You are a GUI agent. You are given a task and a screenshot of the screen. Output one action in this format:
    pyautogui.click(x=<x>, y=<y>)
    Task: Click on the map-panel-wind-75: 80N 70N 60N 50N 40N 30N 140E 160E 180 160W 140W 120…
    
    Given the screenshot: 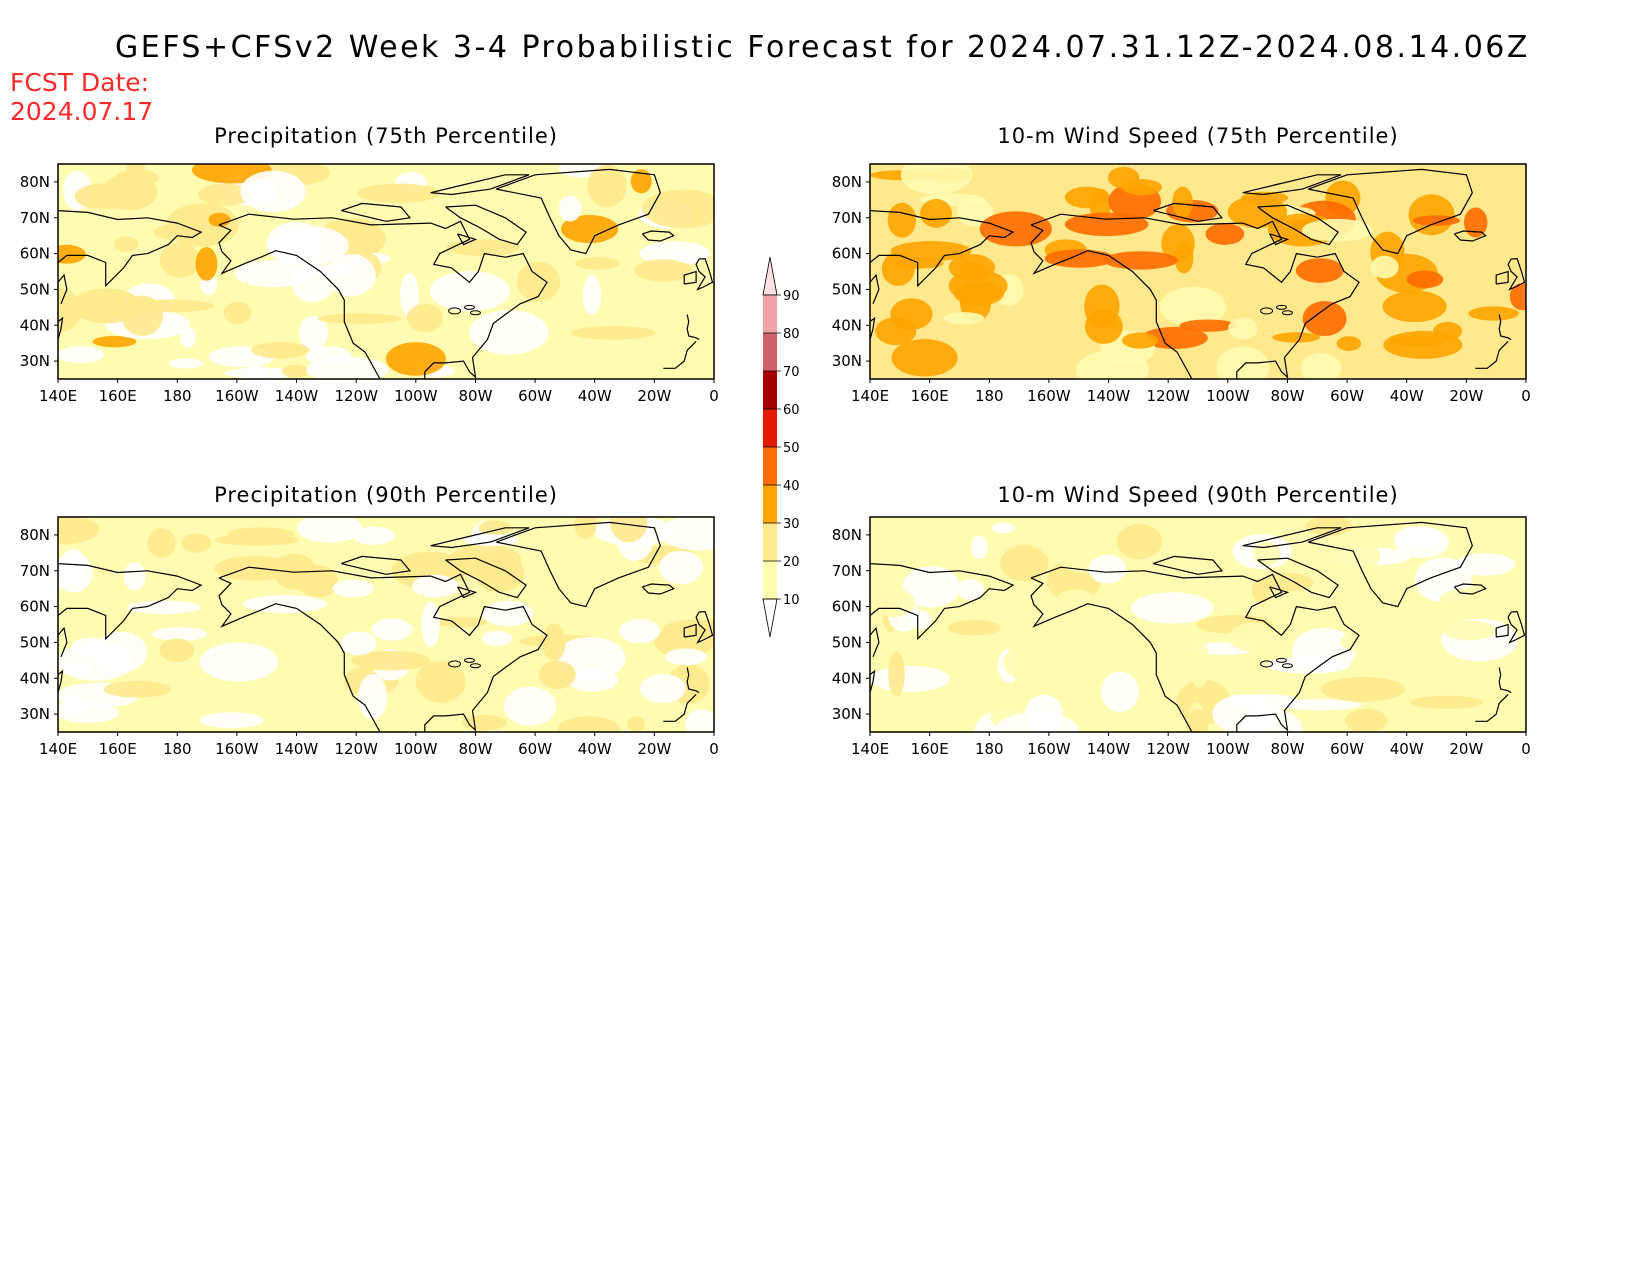 What is the action you would take?
    pyautogui.click(x=1181, y=284)
    